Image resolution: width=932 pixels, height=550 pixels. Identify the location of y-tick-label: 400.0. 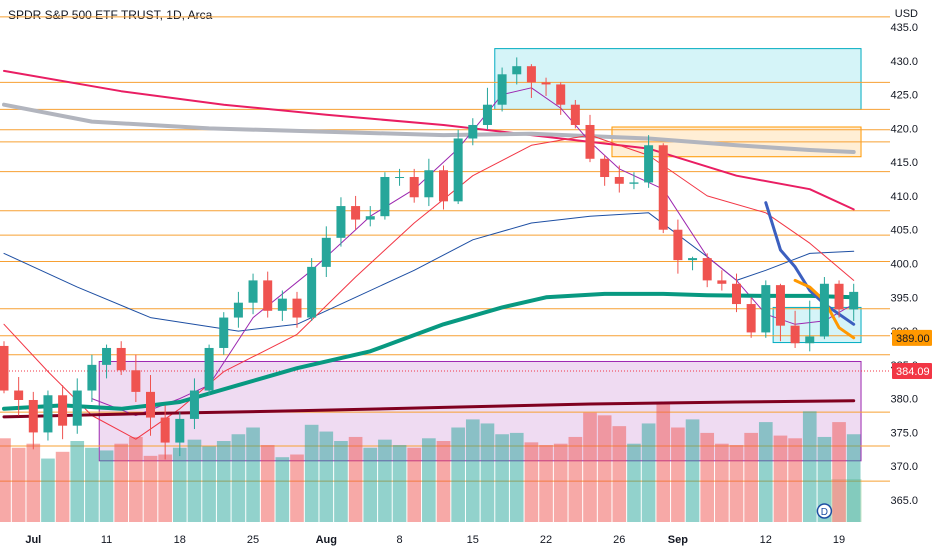
(904, 265).